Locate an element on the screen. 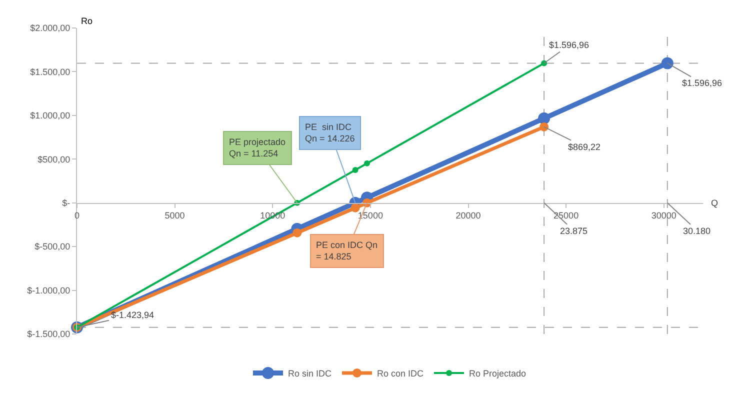 This screenshot has height=399, width=745. y-tick-label: $1.500,00 is located at coordinates (50, 71).